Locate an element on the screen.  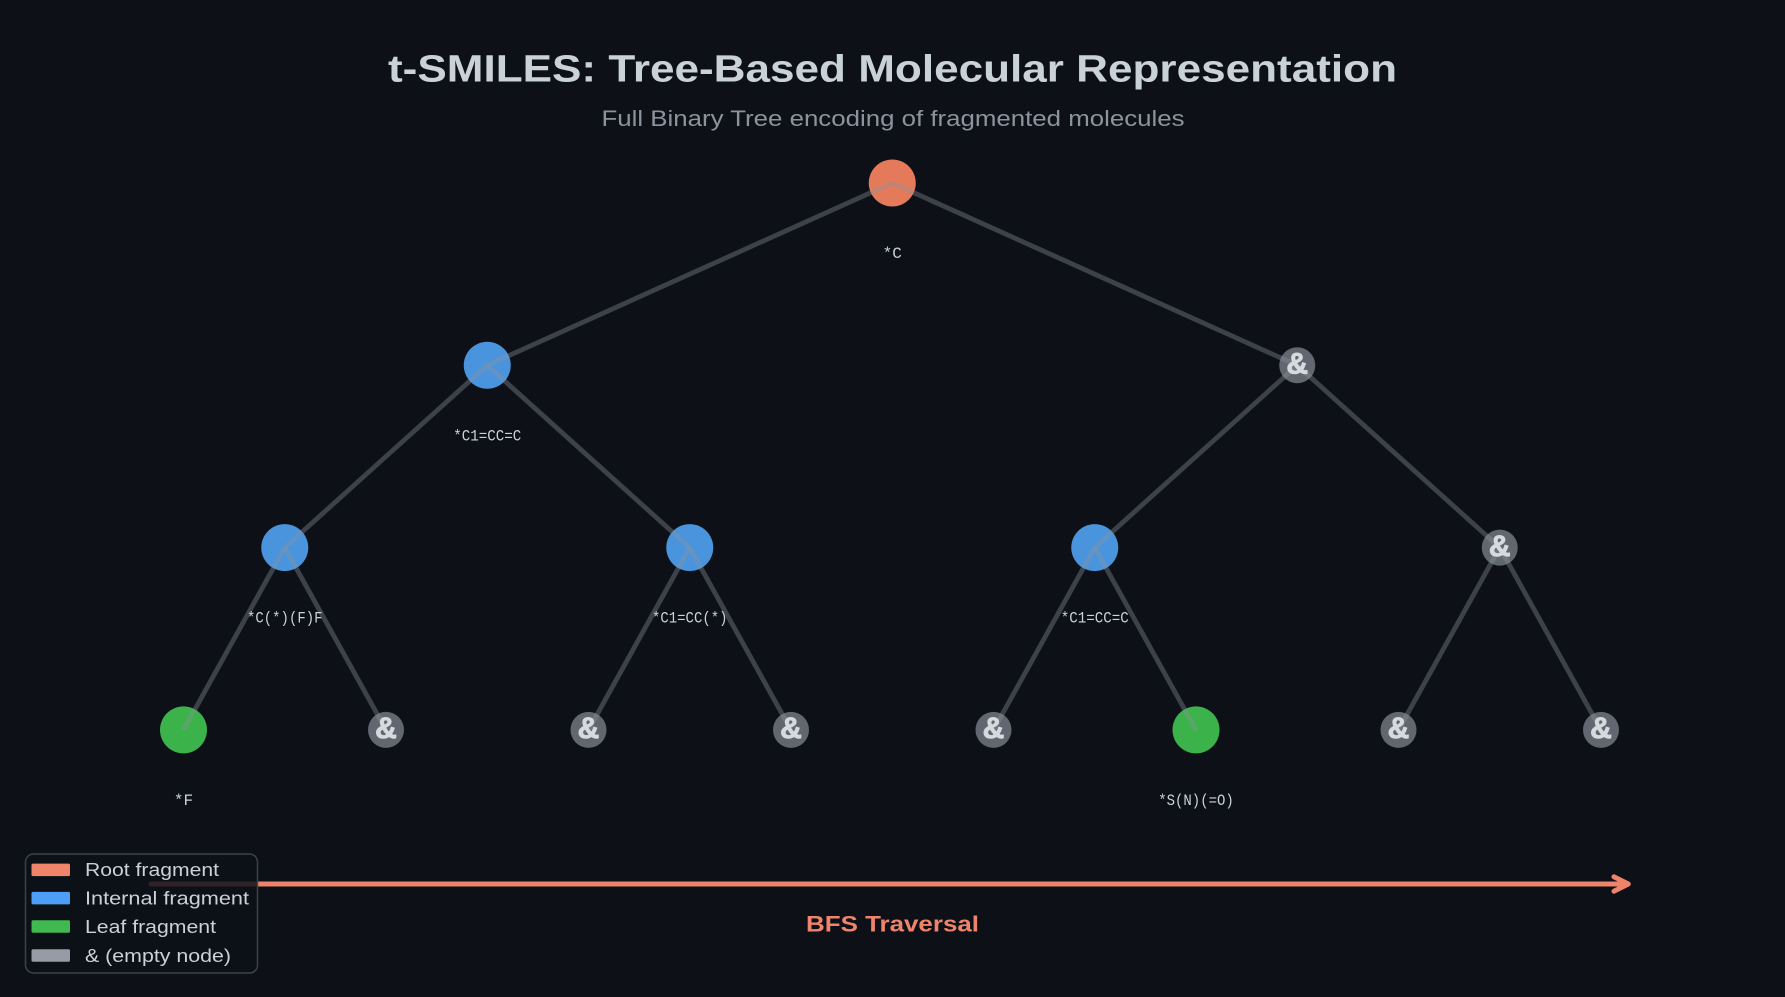
svg-text: *F is located at coordinates (183, 801).